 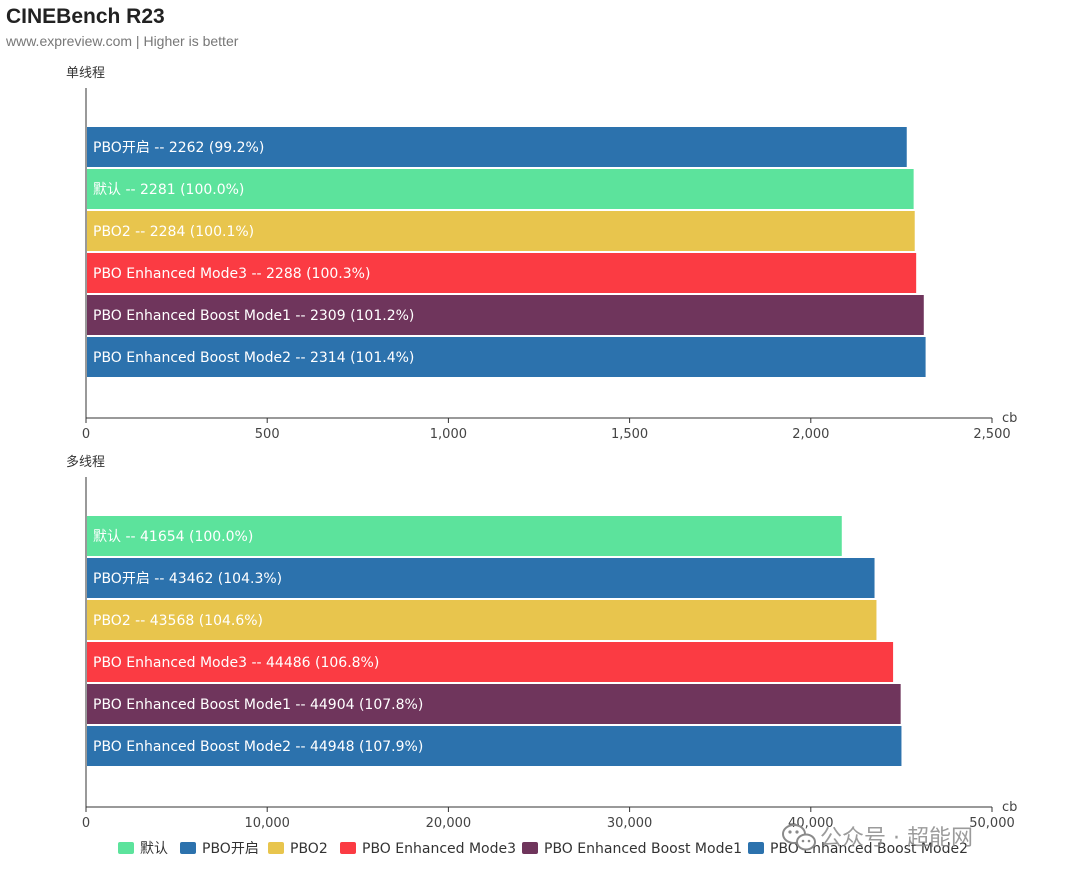 What do you see at coordinates (187, 579) in the screenshot?
I see `bar-label: PBO开启 -- 43462 (104.3%)` at bounding box center [187, 579].